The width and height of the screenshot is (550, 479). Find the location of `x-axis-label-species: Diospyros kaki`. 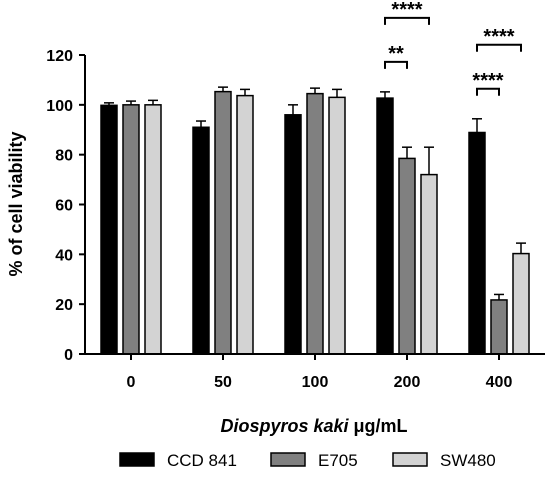

x-axis-label-species: Diospyros kaki is located at coordinates (284, 426).